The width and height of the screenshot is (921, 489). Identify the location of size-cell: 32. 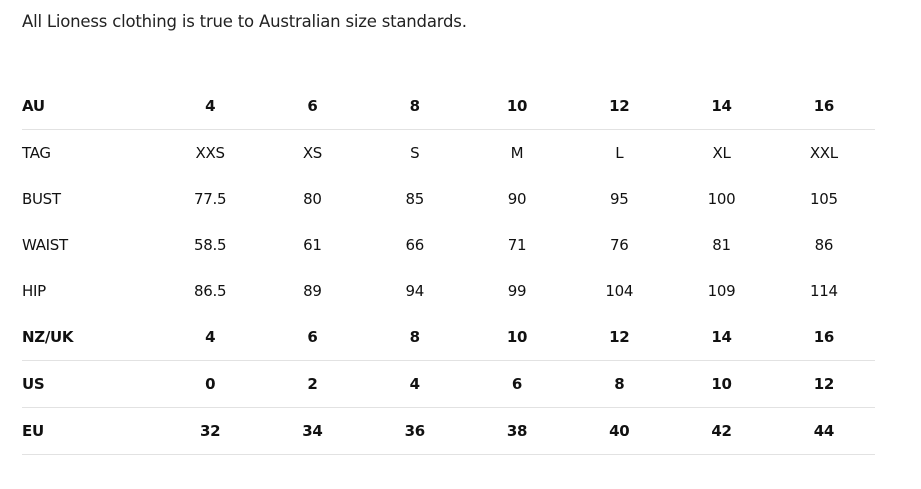
(210, 431).